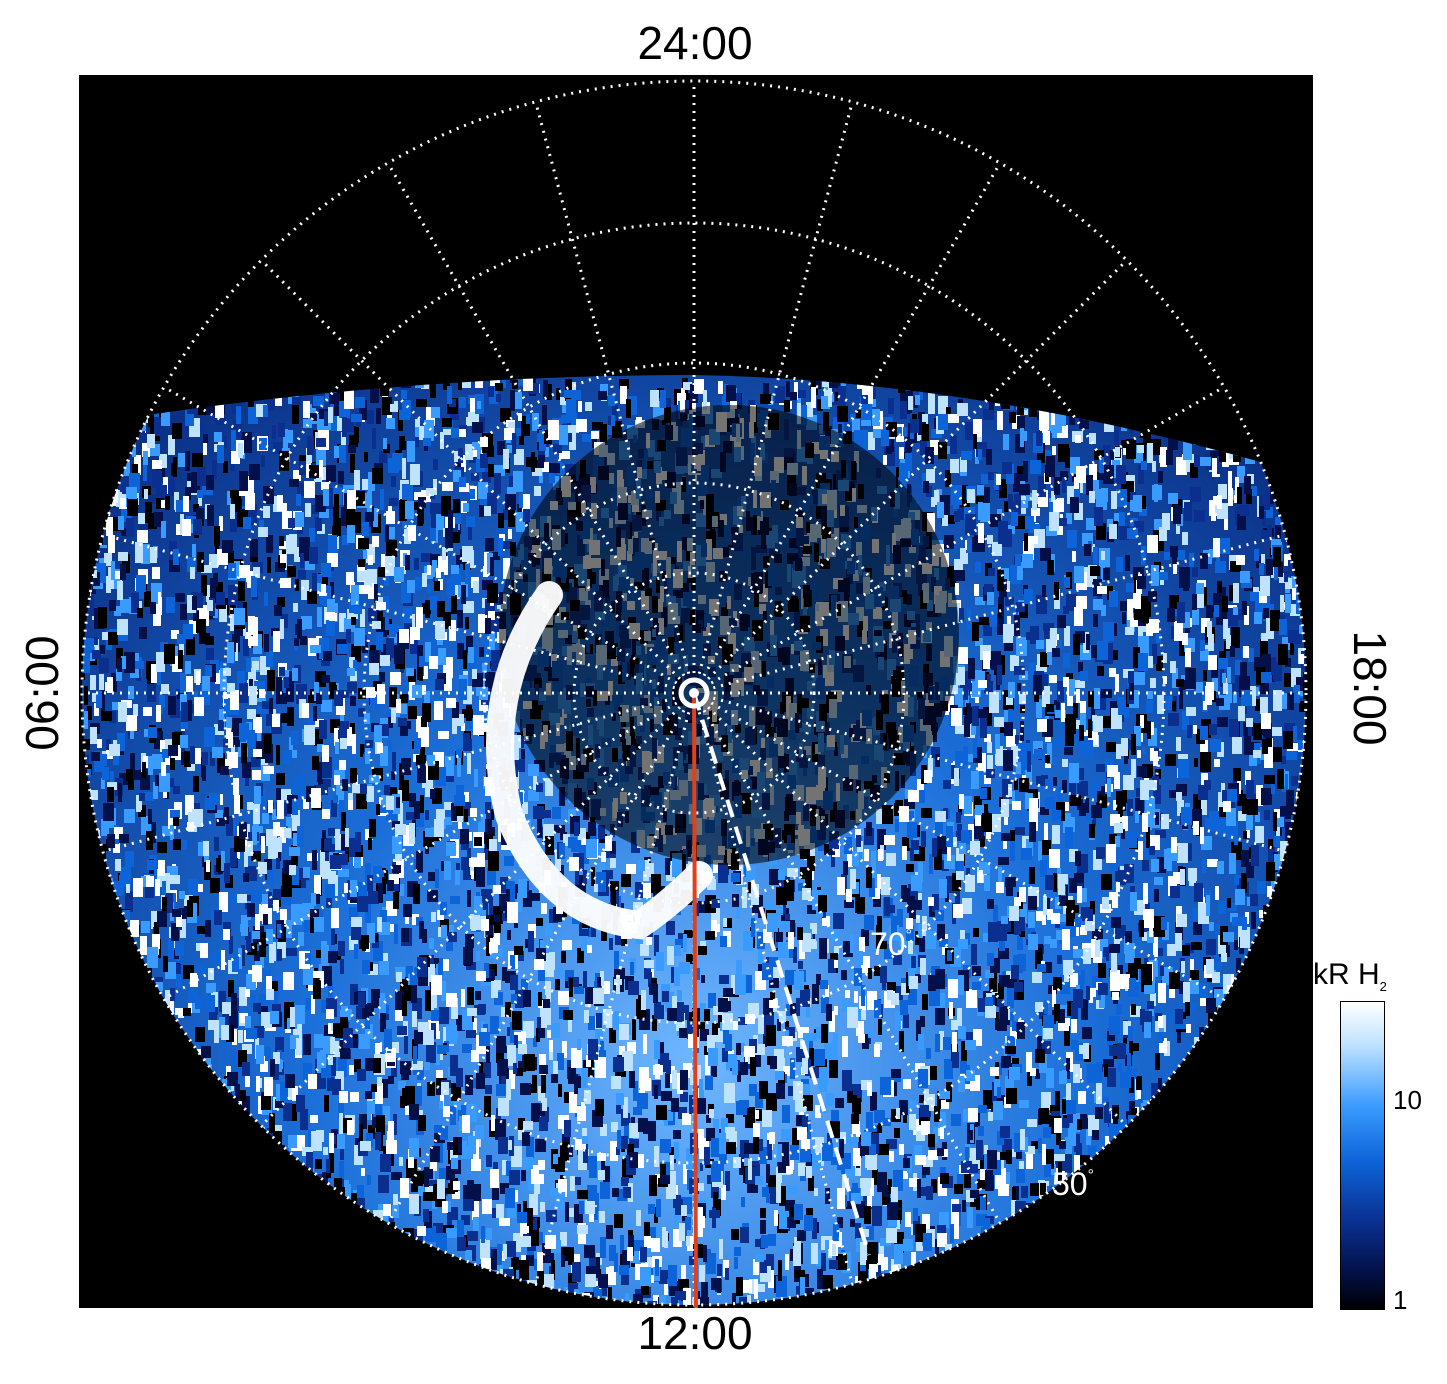 This screenshot has width=1447, height=1384. I want to click on colorbar-tick-1: 1, so click(1400, 1300).